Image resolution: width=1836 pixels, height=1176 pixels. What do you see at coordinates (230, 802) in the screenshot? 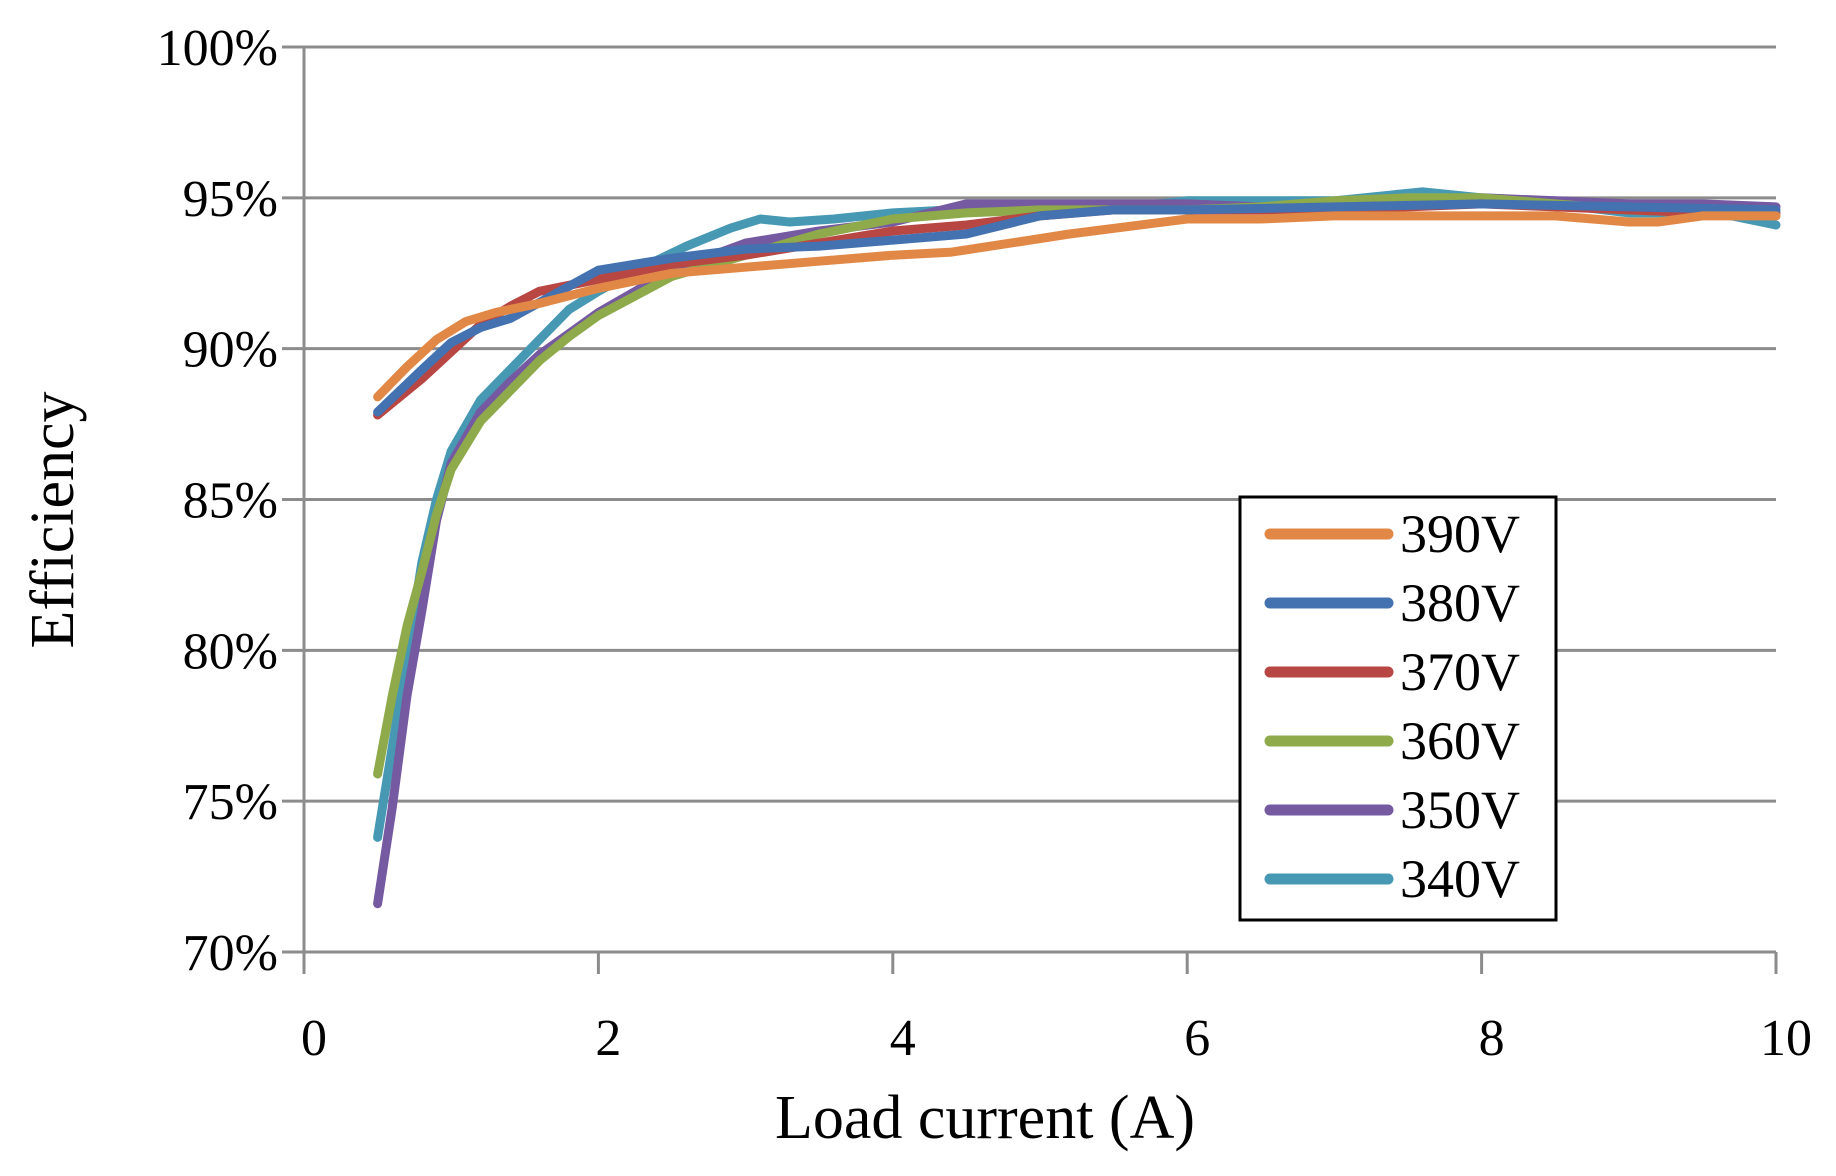
I see `y-tick-label: 75%` at bounding box center [230, 802].